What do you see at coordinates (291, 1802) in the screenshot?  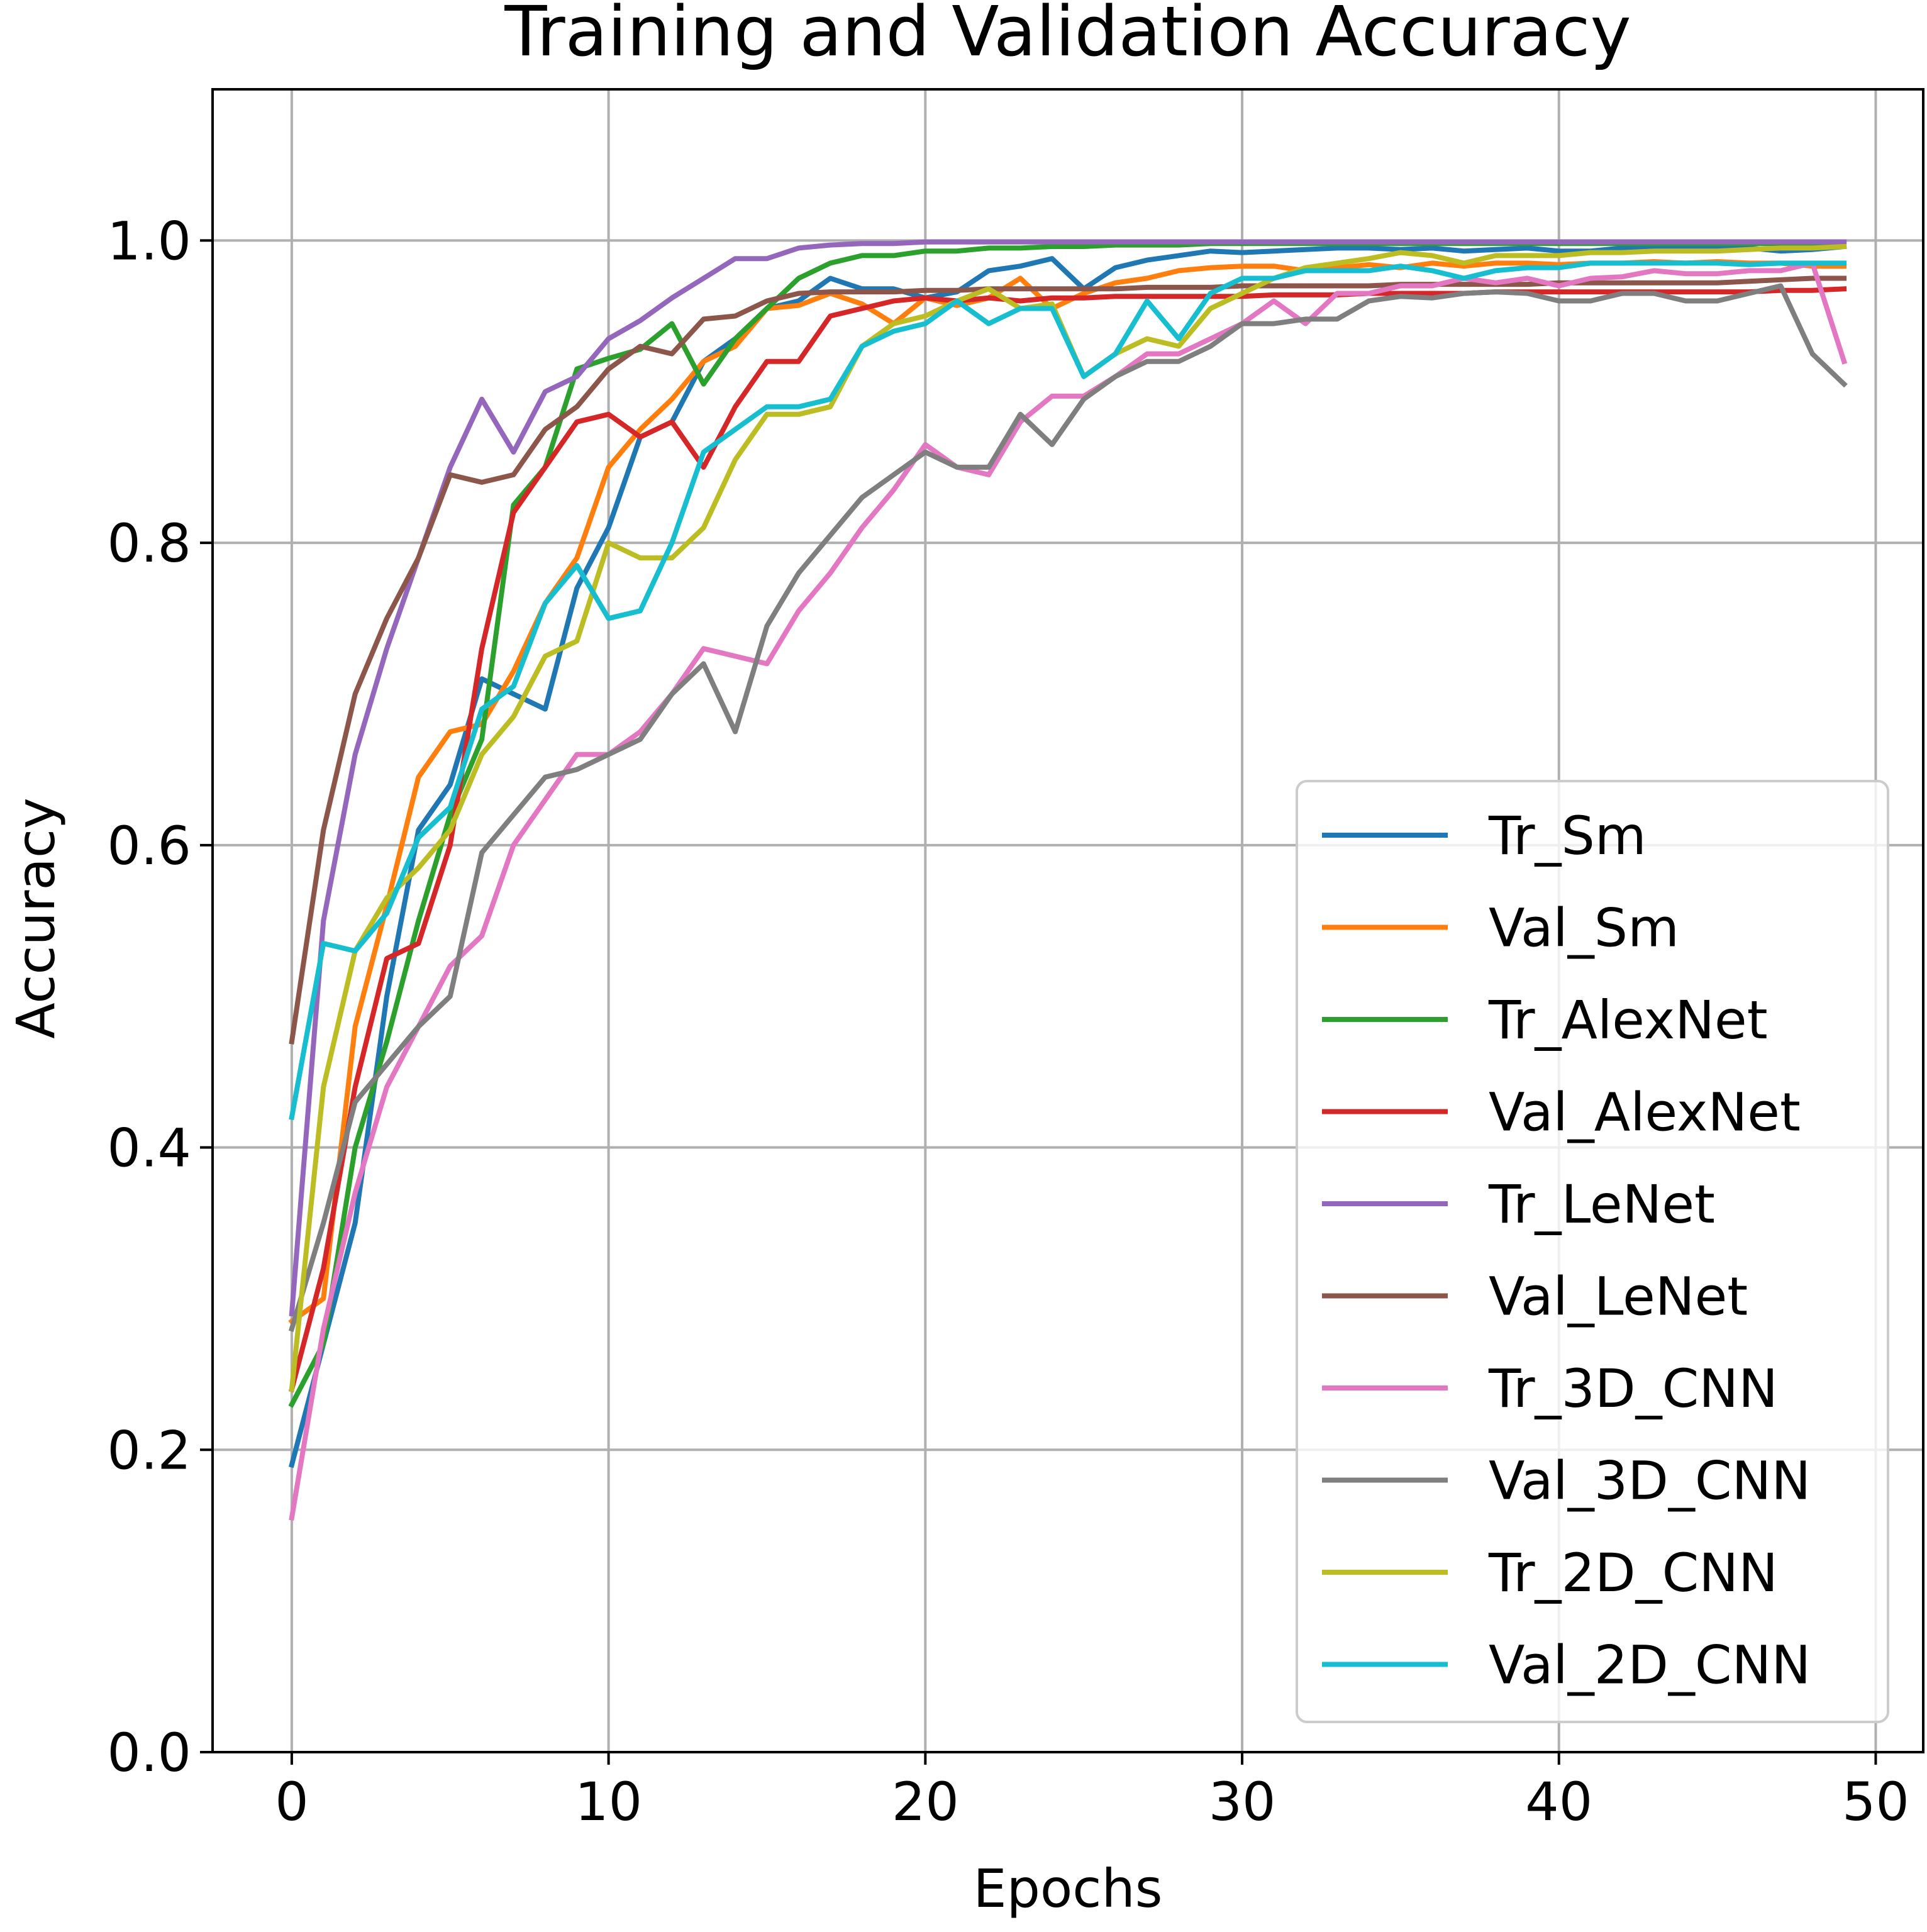 I see `x-tick-label: 0` at bounding box center [291, 1802].